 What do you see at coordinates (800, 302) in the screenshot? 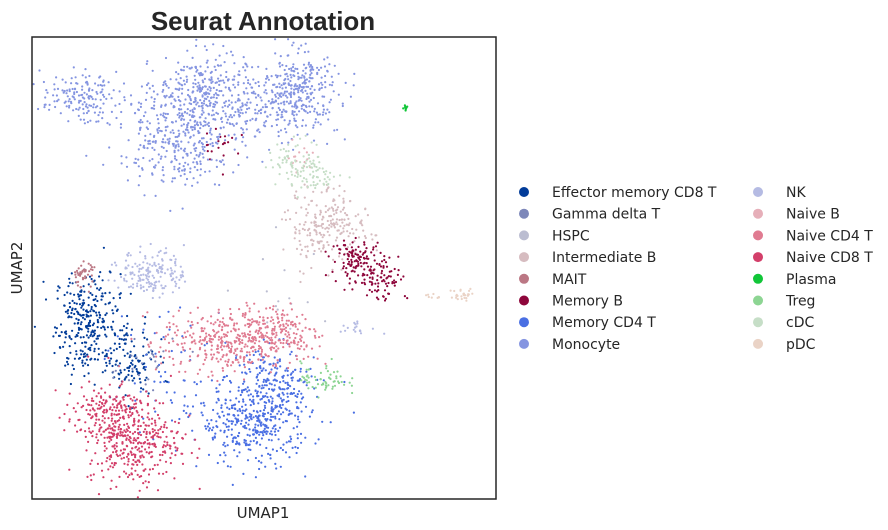
I see `legend-label: Treg` at bounding box center [800, 302].